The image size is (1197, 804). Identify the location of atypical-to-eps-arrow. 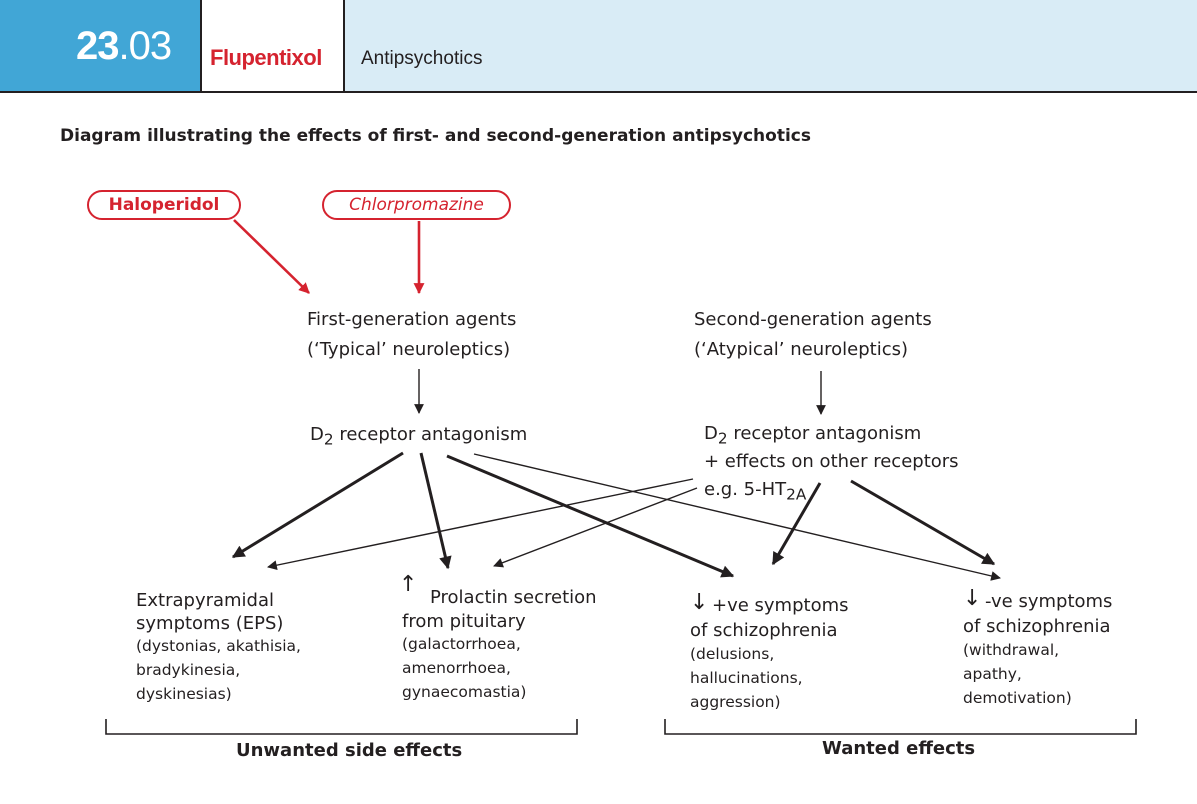
(480, 524).